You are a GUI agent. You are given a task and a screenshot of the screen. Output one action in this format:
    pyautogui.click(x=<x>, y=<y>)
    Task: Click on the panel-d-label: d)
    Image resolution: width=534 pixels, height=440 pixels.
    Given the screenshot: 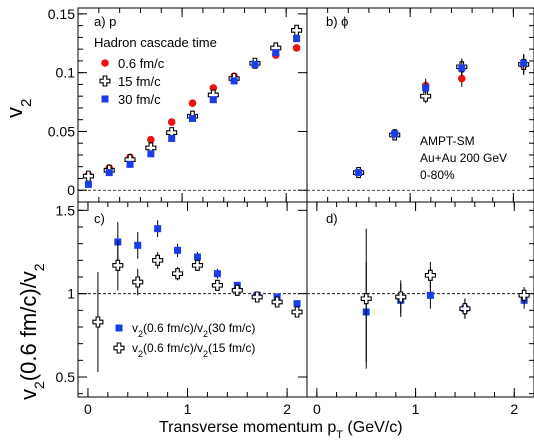 What is the action you would take?
    pyautogui.click(x=332, y=218)
    